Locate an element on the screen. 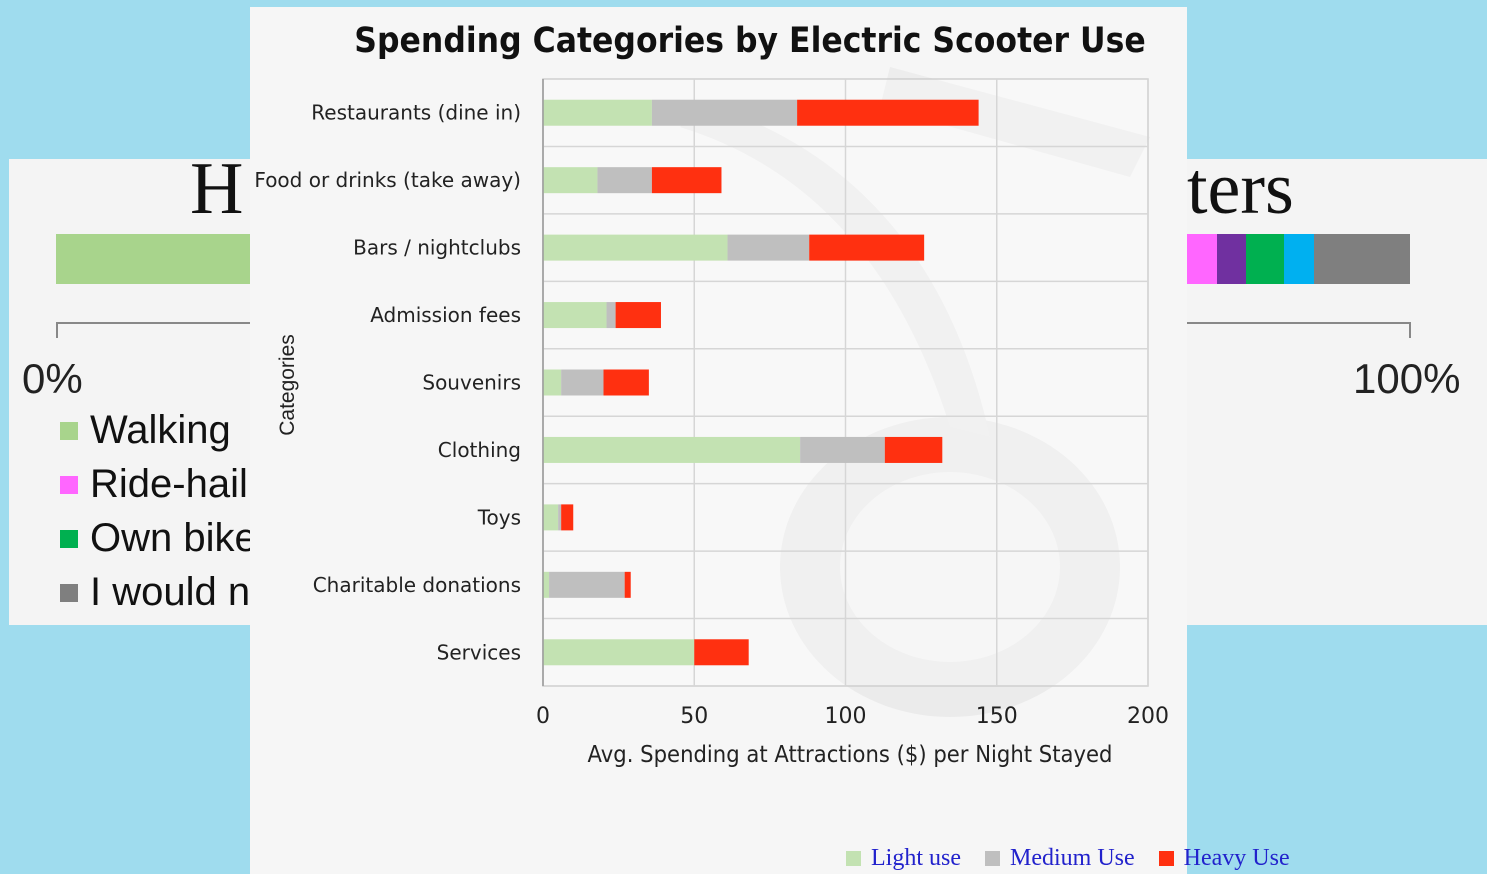 The height and width of the screenshot is (874, 1487). background-bar-walking is located at coordinates (156, 259).